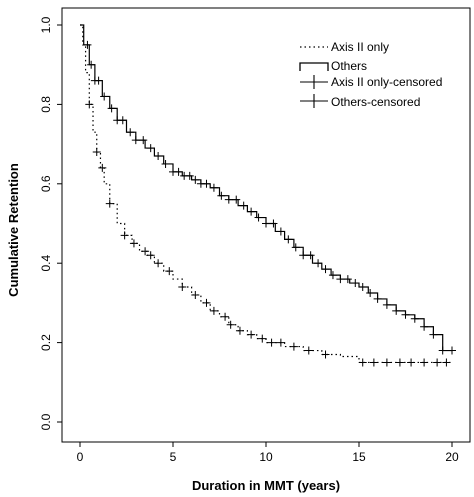 Image resolution: width=474 pixels, height=497 pixels. Describe the element at coordinates (314, 82) in the screenshot. I see `legend-plus-axis-ii-censored` at that location.